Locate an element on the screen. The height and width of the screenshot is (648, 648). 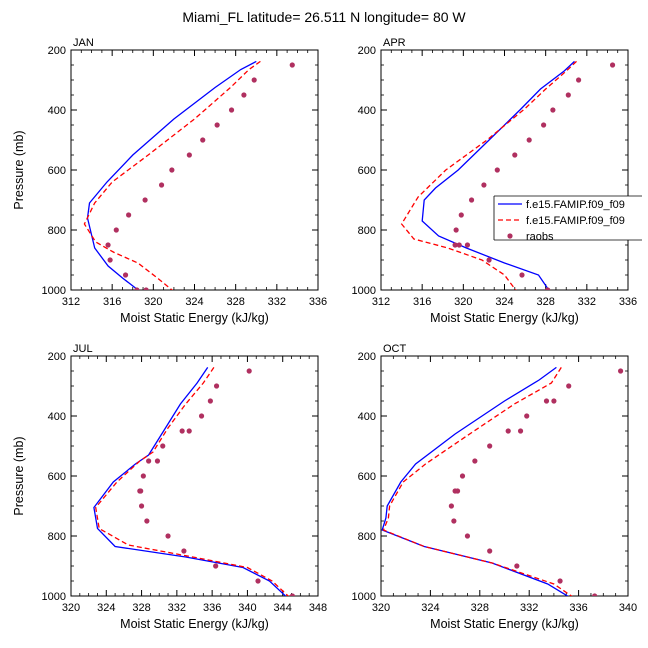
panel-label: JAN is located at coordinates (83, 43).